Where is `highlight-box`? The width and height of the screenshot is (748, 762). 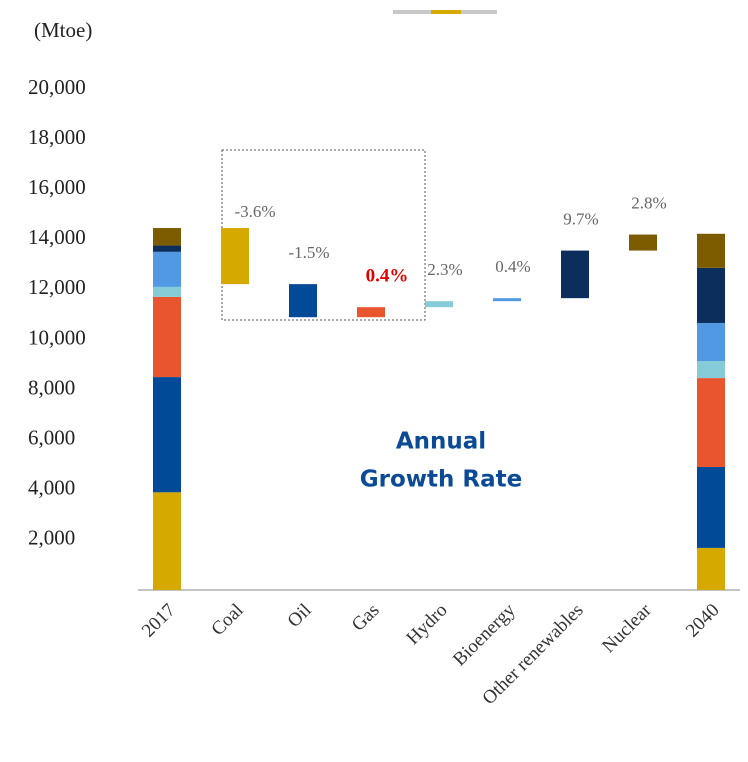
highlight-box is located at coordinates (323, 235).